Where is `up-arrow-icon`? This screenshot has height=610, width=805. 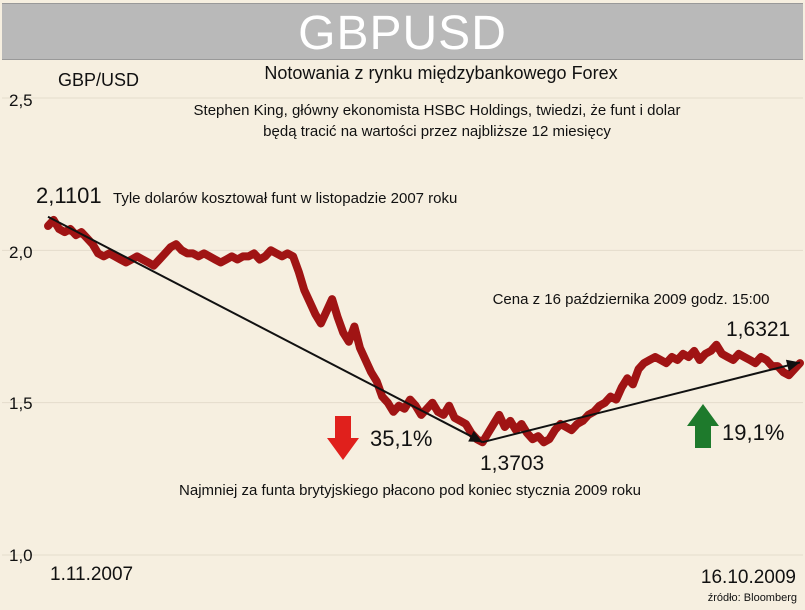
up-arrow-icon is located at coordinates (703, 426).